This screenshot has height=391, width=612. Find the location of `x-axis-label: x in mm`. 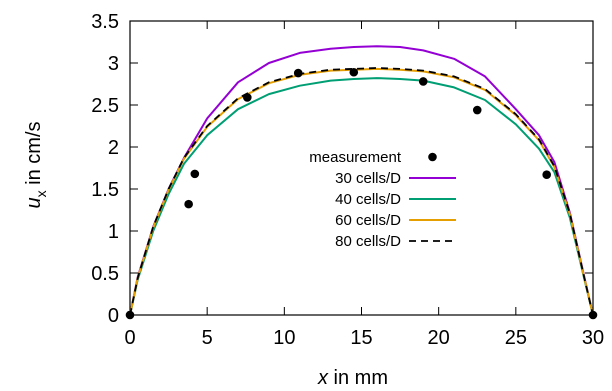

x-axis-label: x in mm is located at coordinates (352, 378).